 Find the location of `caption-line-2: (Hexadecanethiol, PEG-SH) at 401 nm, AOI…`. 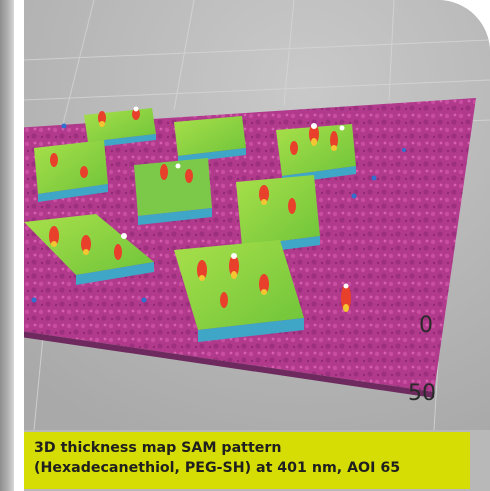

caption-line-2: (Hexadecanethiol, PEG-SH) at 401 nm, AOI… is located at coordinates (217, 468).